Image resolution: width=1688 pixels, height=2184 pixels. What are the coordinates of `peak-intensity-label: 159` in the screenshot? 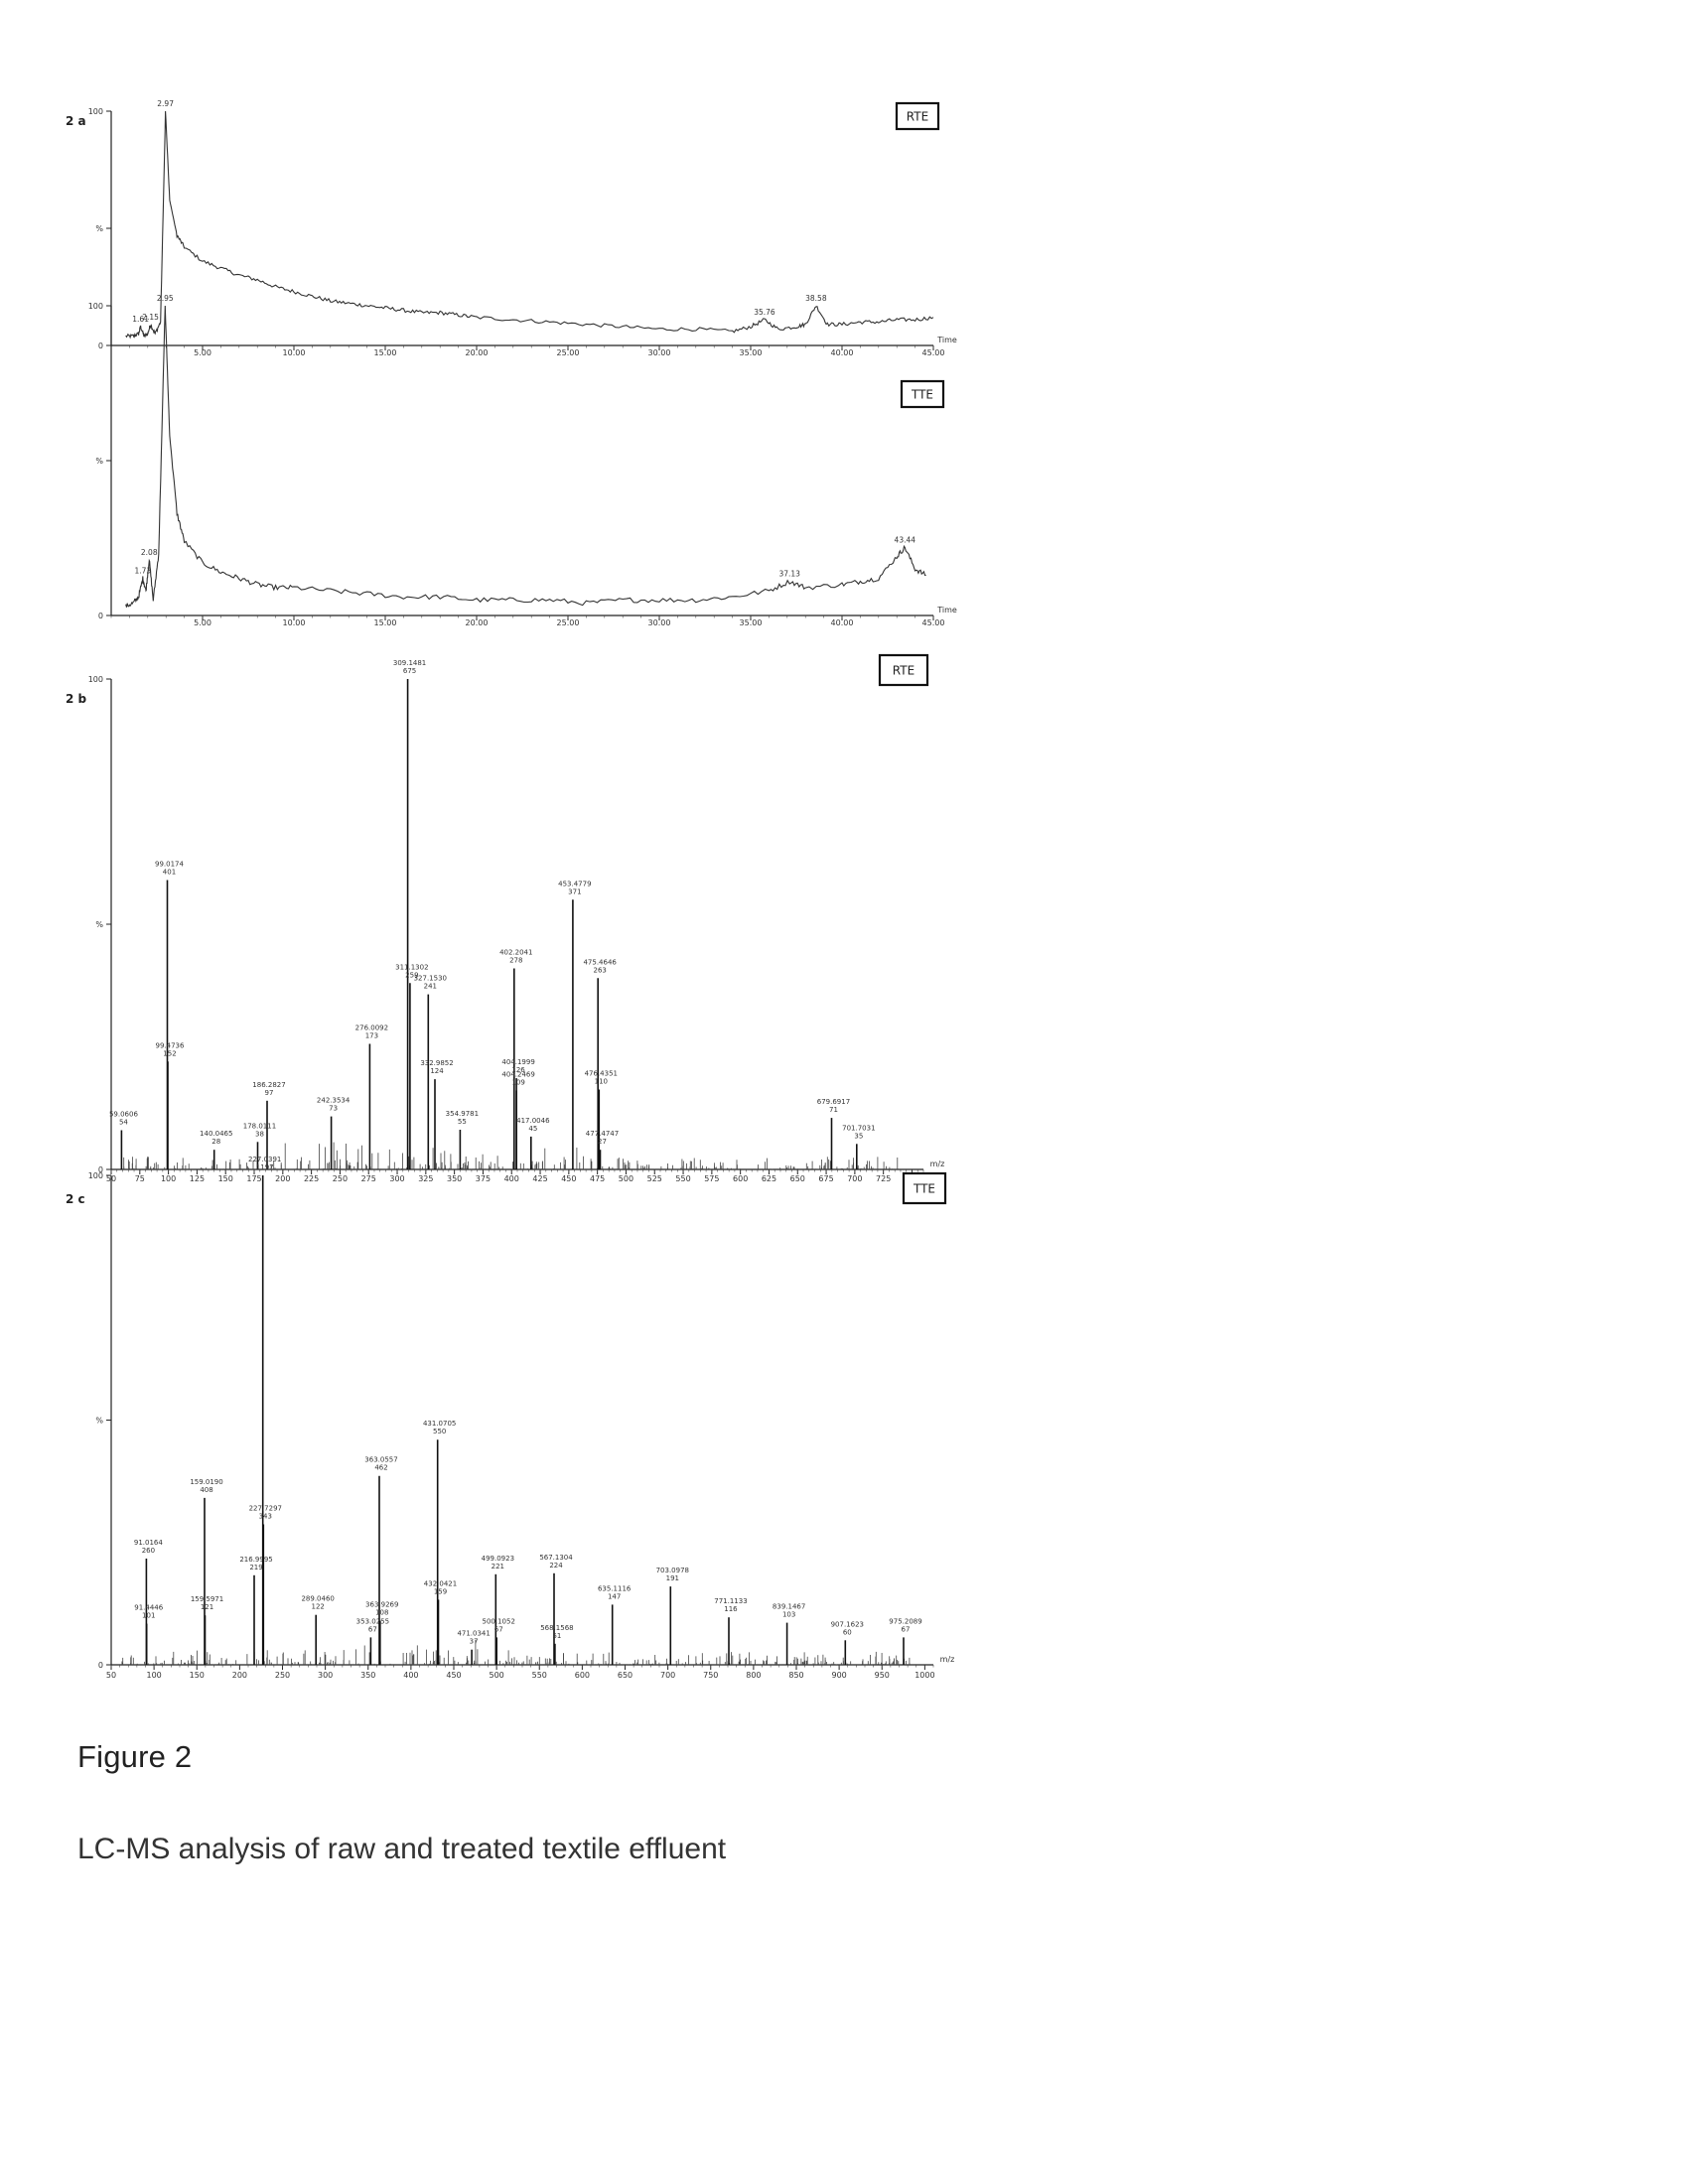 It's located at (440, 1591).